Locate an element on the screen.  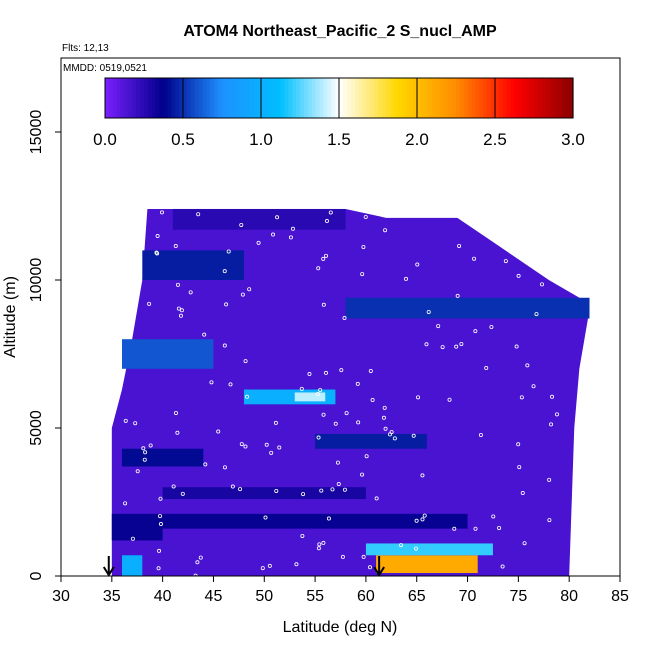
colorbar-tick-label: 1.5 is located at coordinates (339, 139).